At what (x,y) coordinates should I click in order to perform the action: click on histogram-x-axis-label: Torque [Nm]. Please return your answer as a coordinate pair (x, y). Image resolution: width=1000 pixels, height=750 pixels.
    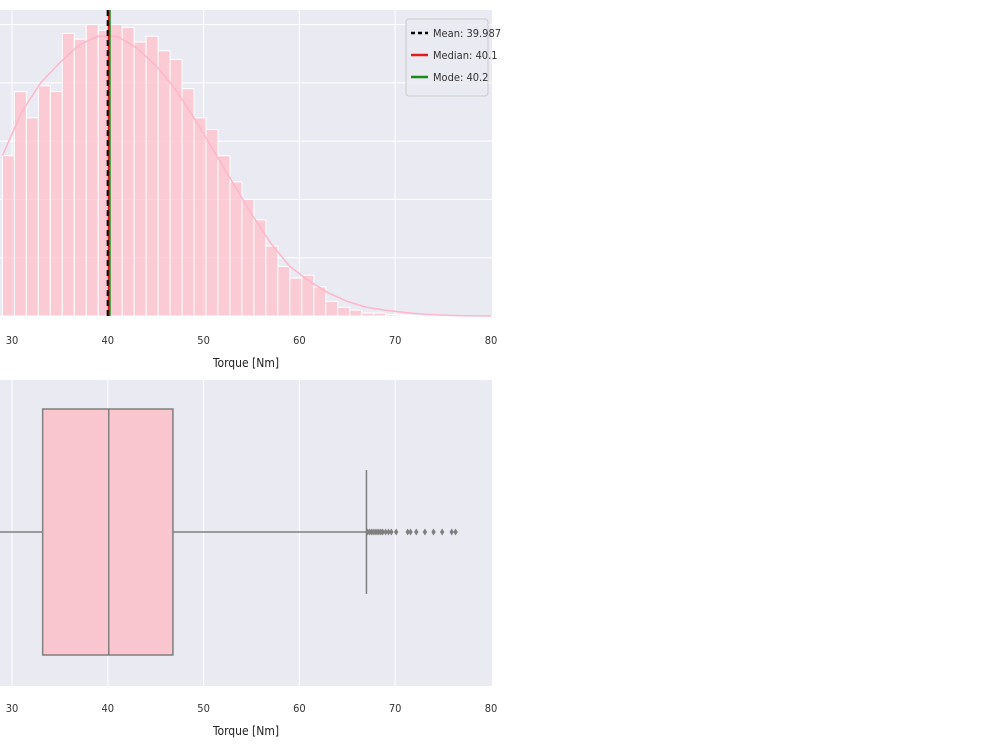
    Looking at the image, I should click on (245, 363).